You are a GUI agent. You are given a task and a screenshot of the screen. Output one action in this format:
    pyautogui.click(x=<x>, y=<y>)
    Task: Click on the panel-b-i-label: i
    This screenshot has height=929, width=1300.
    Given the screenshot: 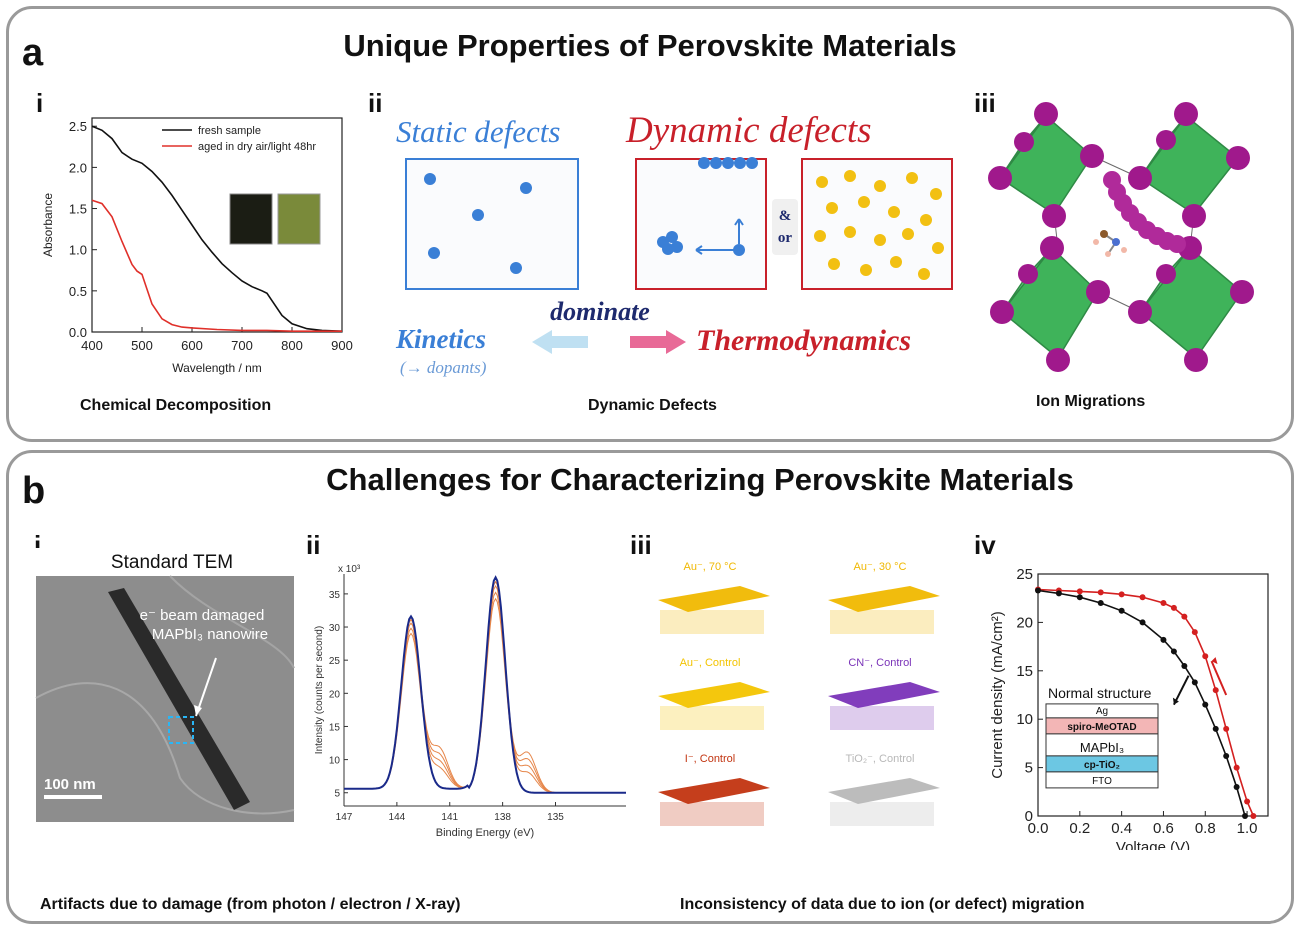 What is the action you would take?
    pyautogui.click(x=38, y=545)
    